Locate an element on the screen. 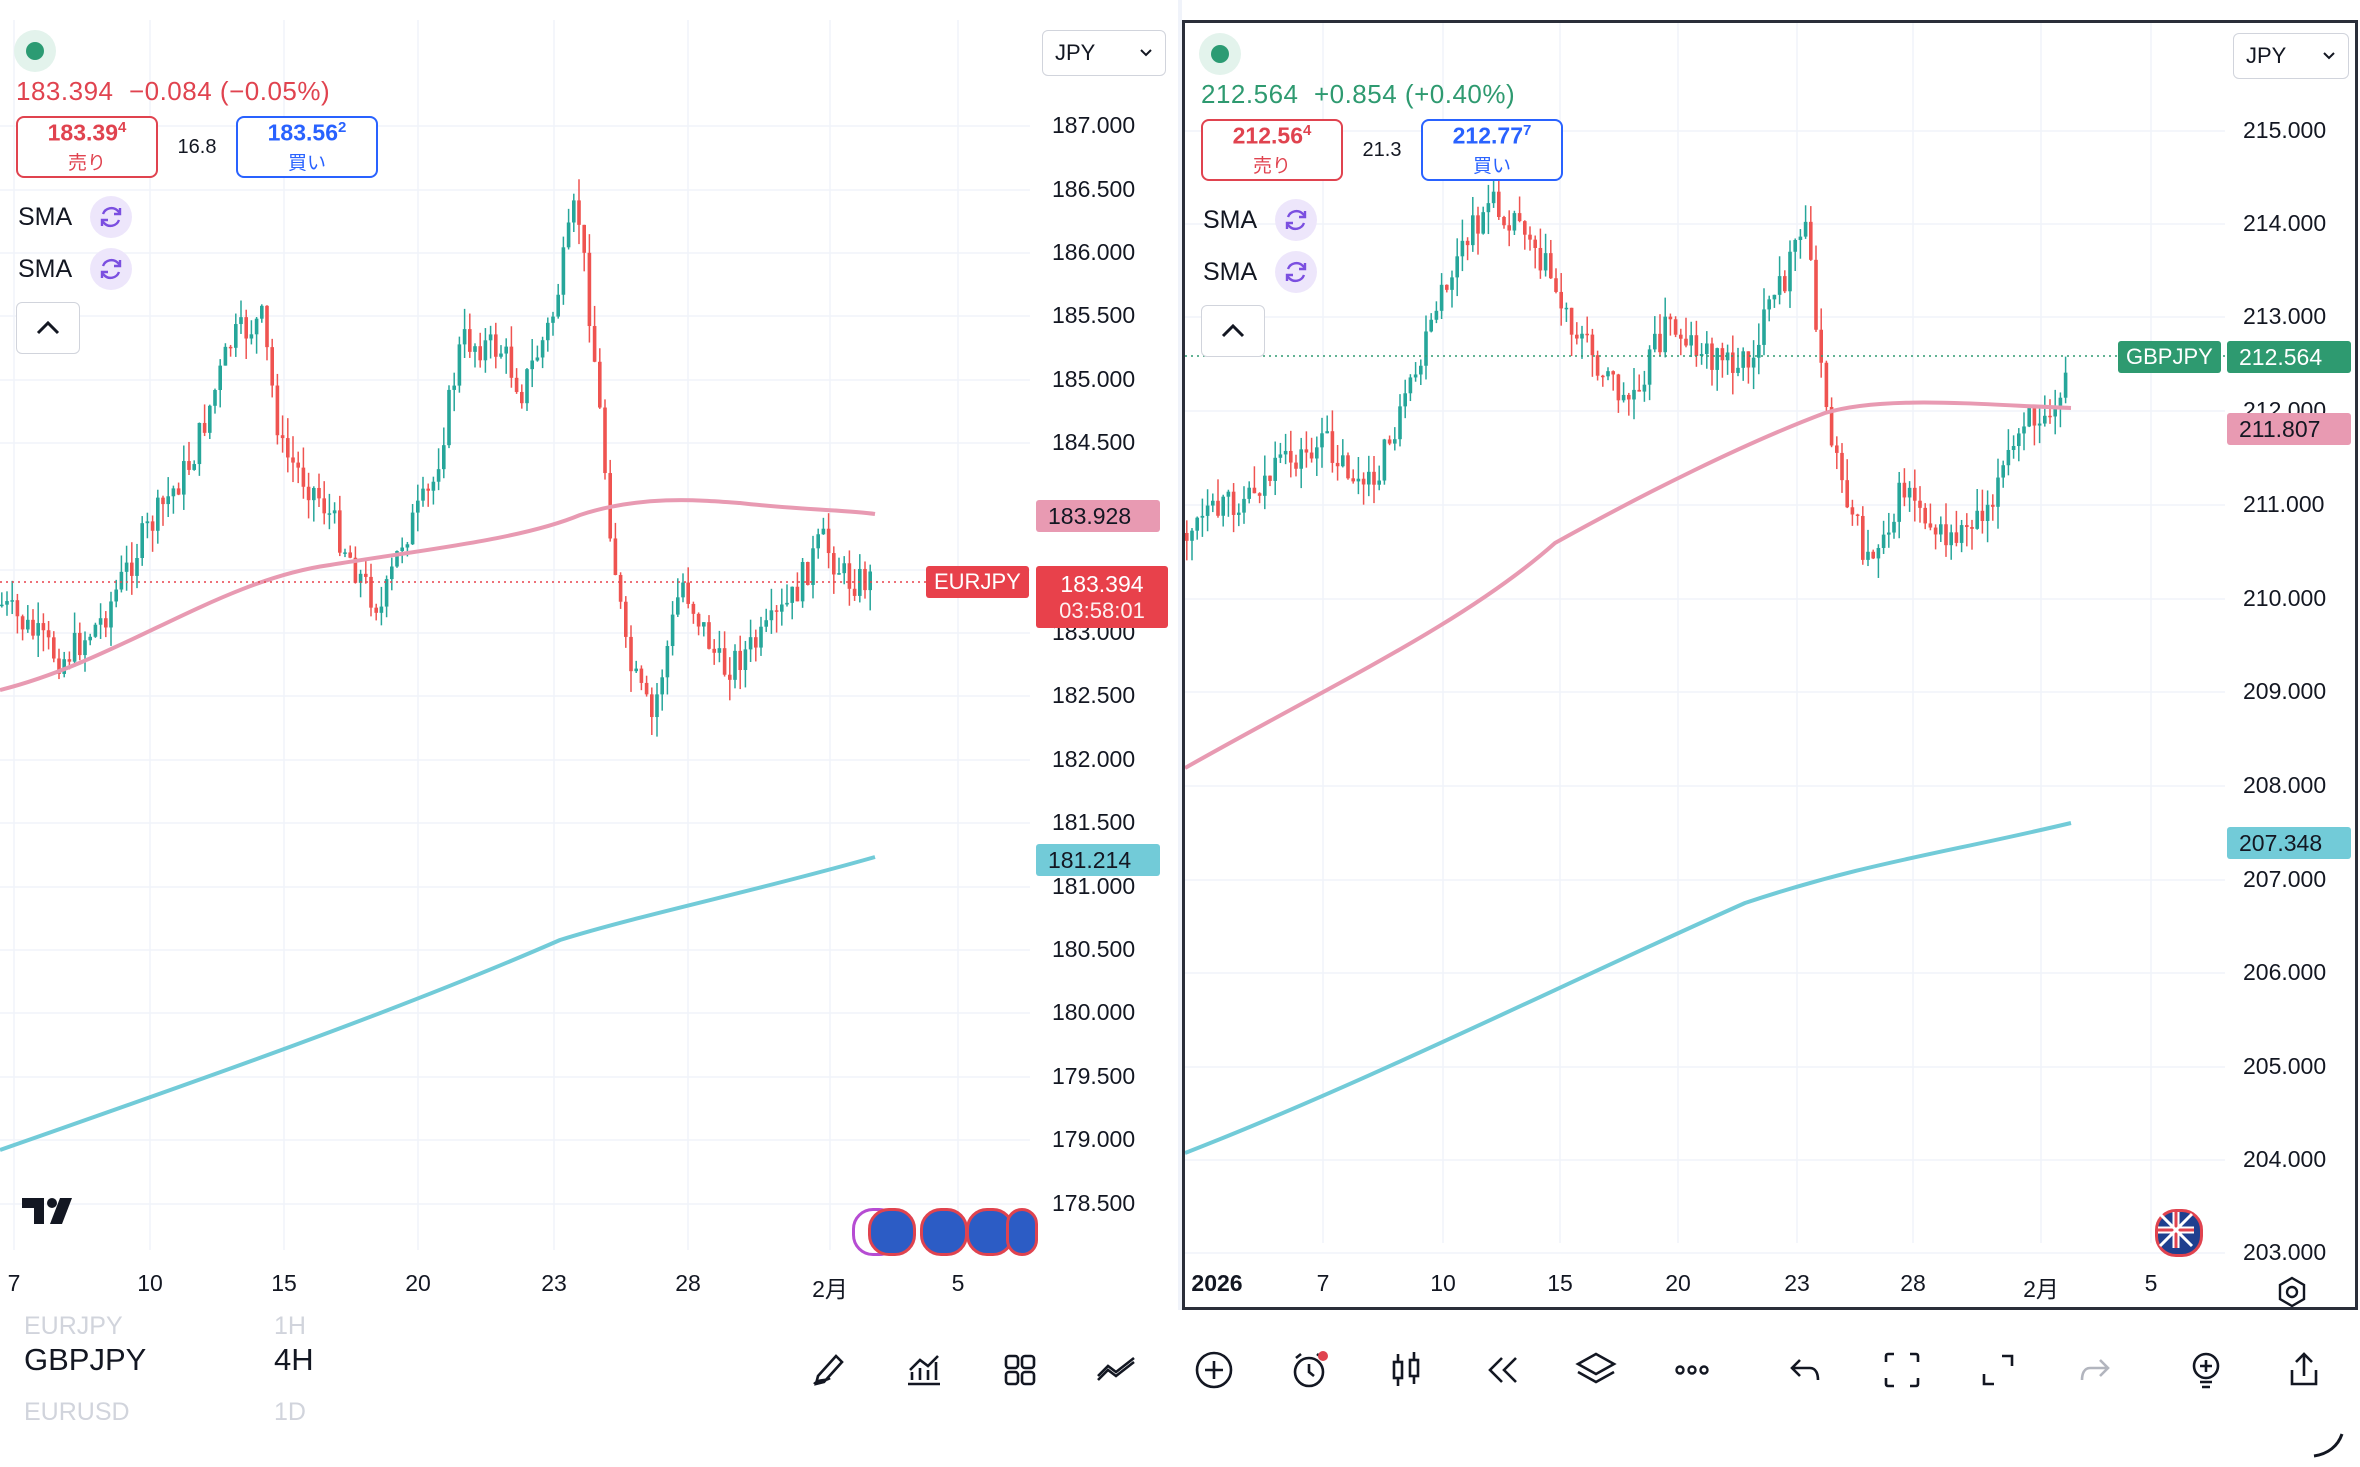 This screenshot has width=2360, height=1467. pane-divider is located at coordinates (1180, 655).